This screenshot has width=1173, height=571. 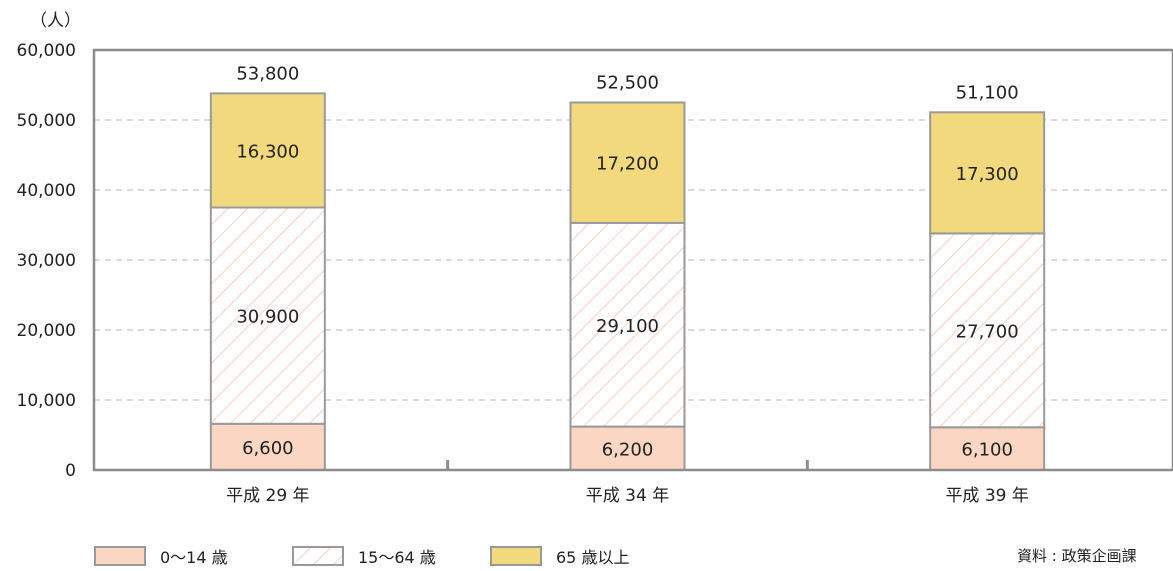 I want to click on total-value-label: 53,800, so click(x=267, y=73).